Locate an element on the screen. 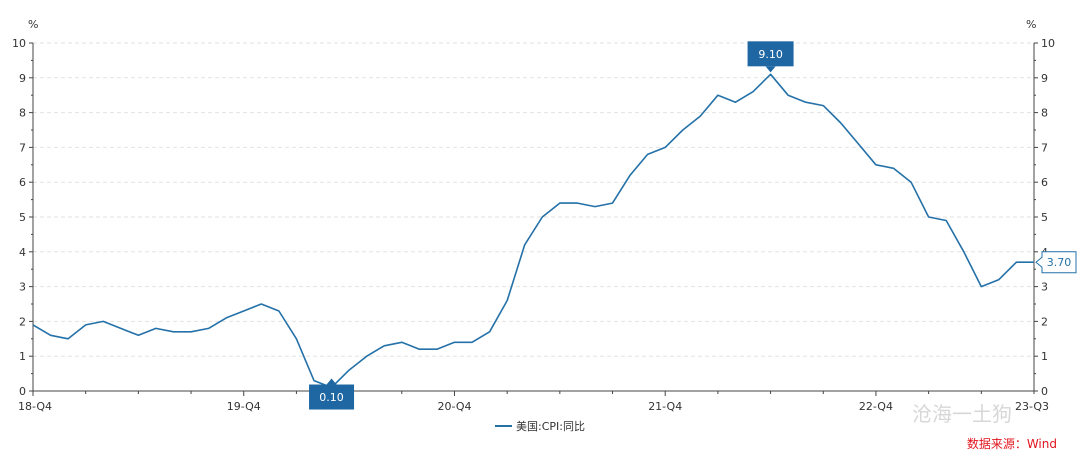  legend: 美国:CPI:同比 is located at coordinates (540, 426).